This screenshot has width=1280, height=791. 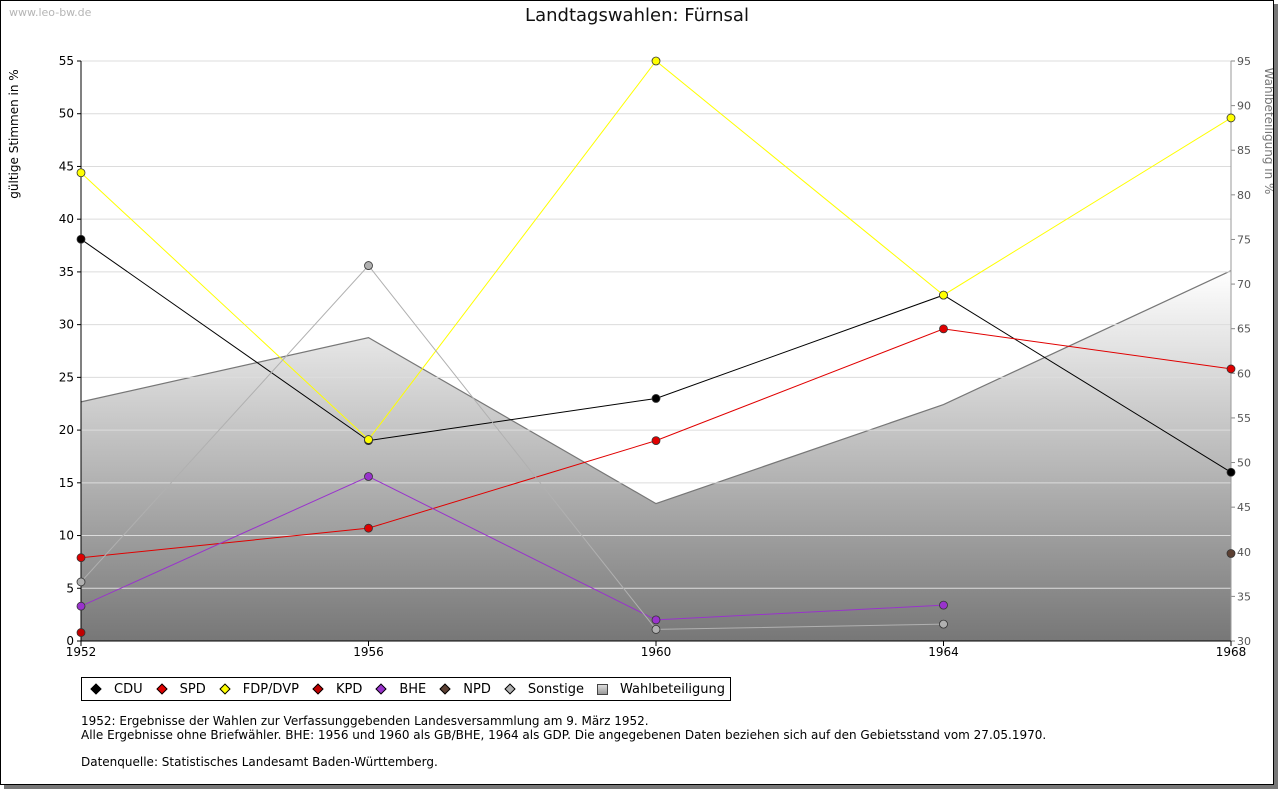 I want to click on y2-tick-label: 70, so click(x=1244, y=284).